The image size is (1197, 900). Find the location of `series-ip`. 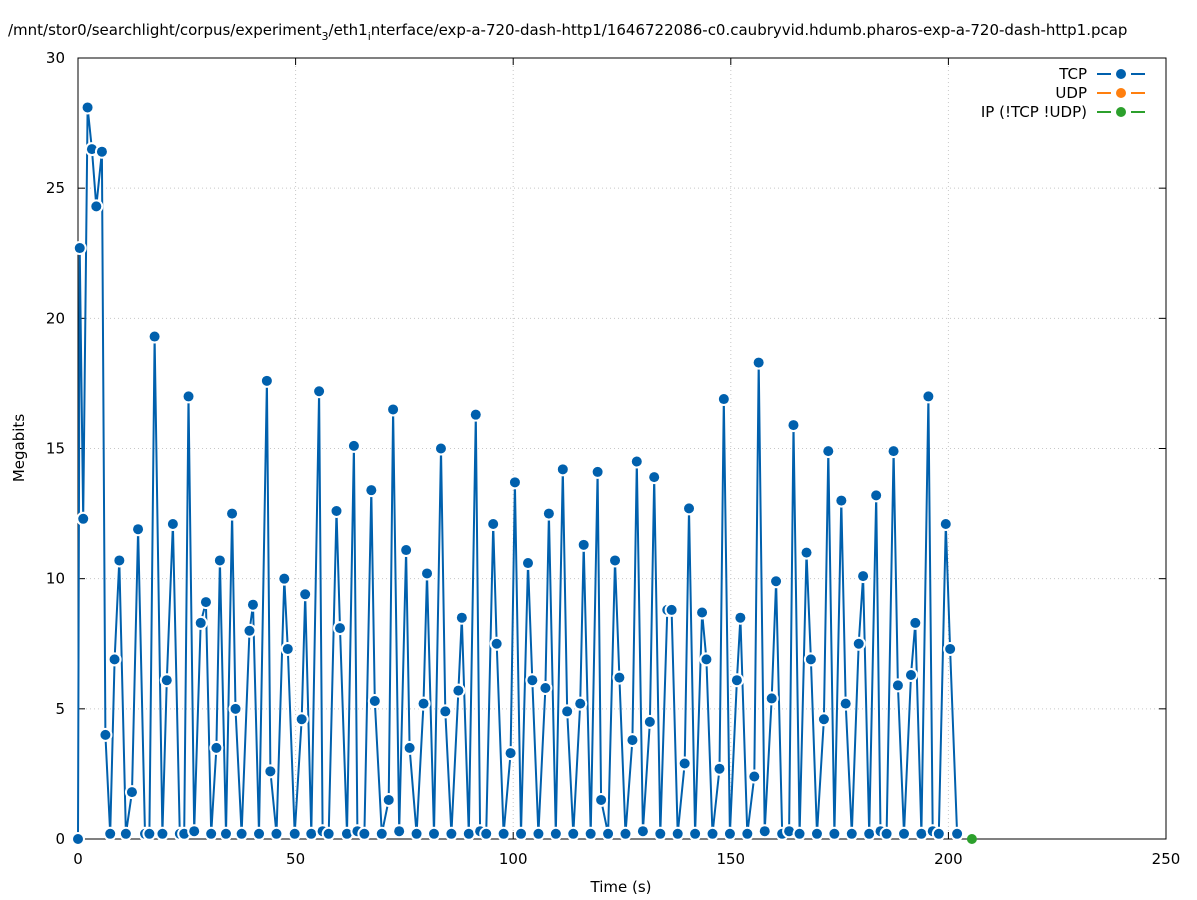

series-ip is located at coordinates (971, 839).